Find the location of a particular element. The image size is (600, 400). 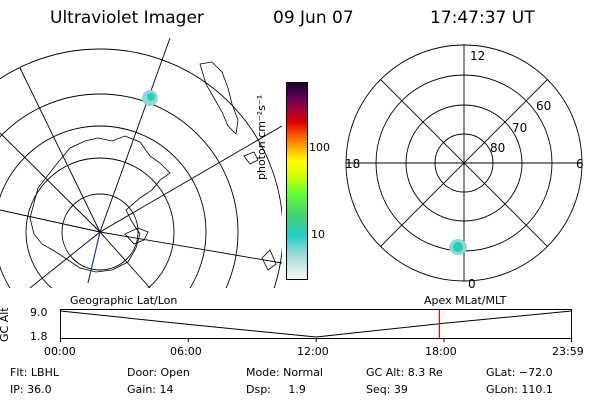

mlt-label-0: 0 is located at coordinates (472, 283).